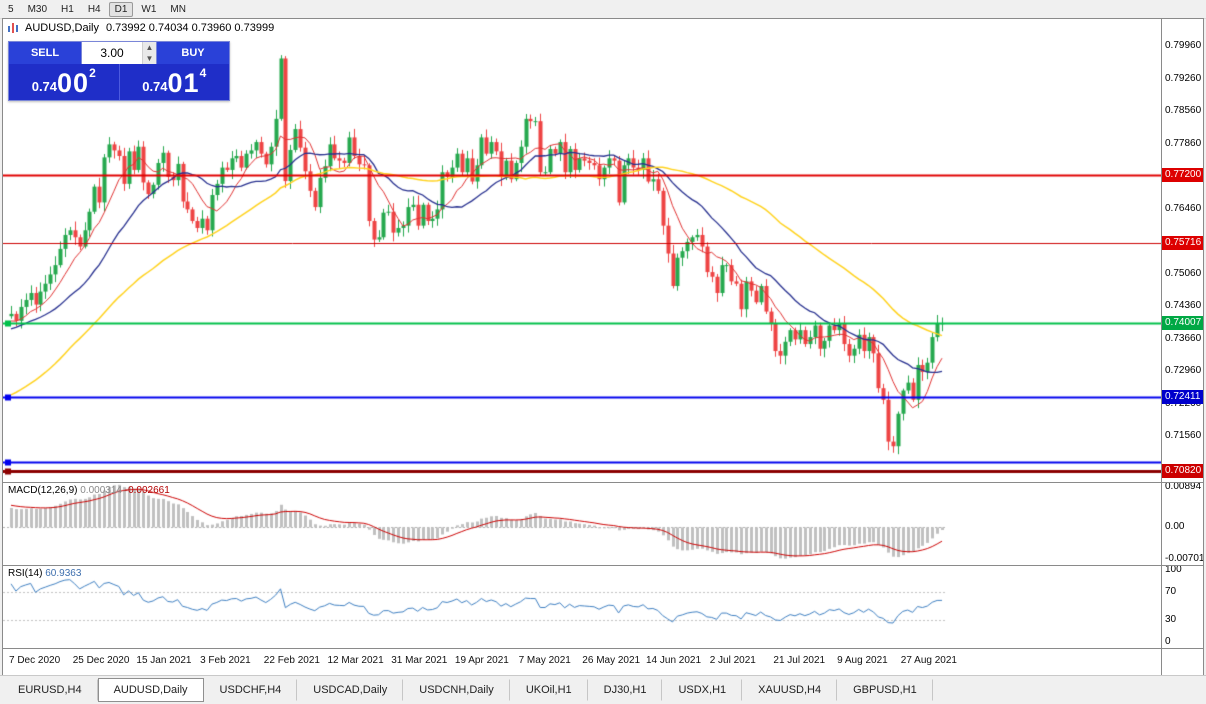  What do you see at coordinates (928, 660) in the screenshot?
I see `date-tick: 27 Aug 2021` at bounding box center [928, 660].